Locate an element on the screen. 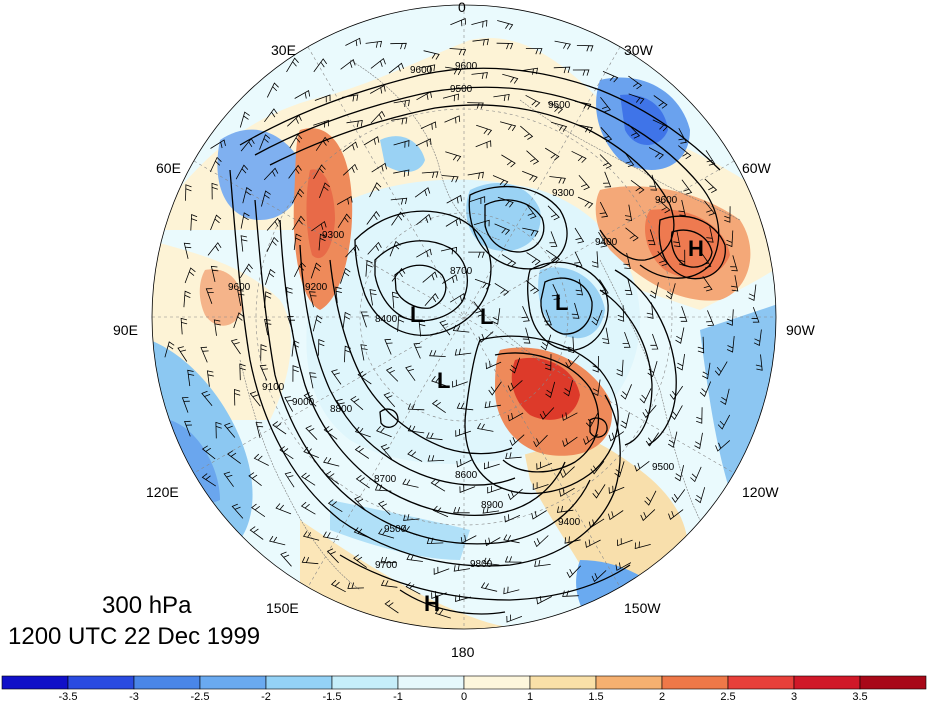 This screenshot has height=702, width=928. colorbar: -3.5 -3 -2.5 -2 -1.5 -1 0 1 1.5 2 2.5 3 3.5 is located at coordinates (464, 688).